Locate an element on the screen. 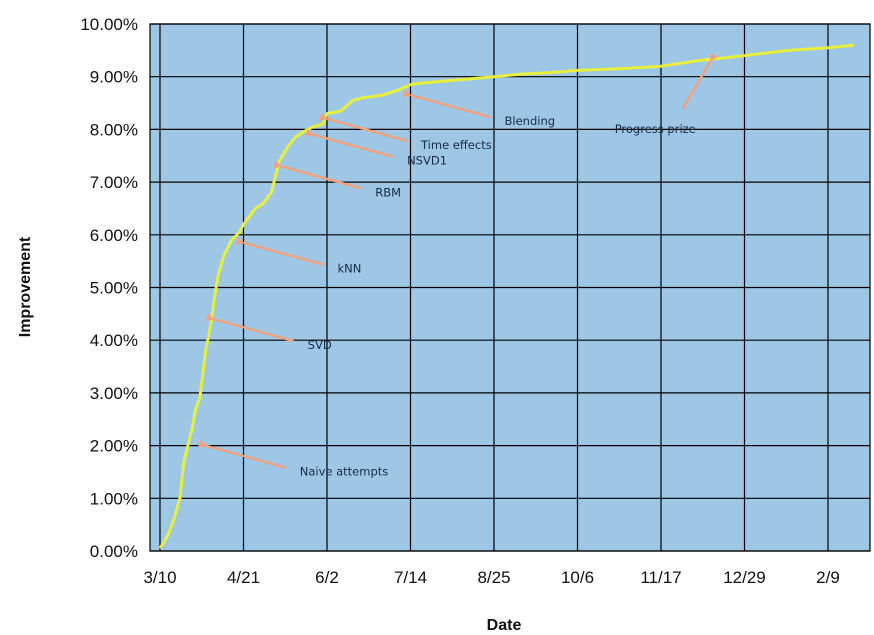 This screenshot has width=874, height=635. annotation-label: NSVD1 is located at coordinates (427, 161).